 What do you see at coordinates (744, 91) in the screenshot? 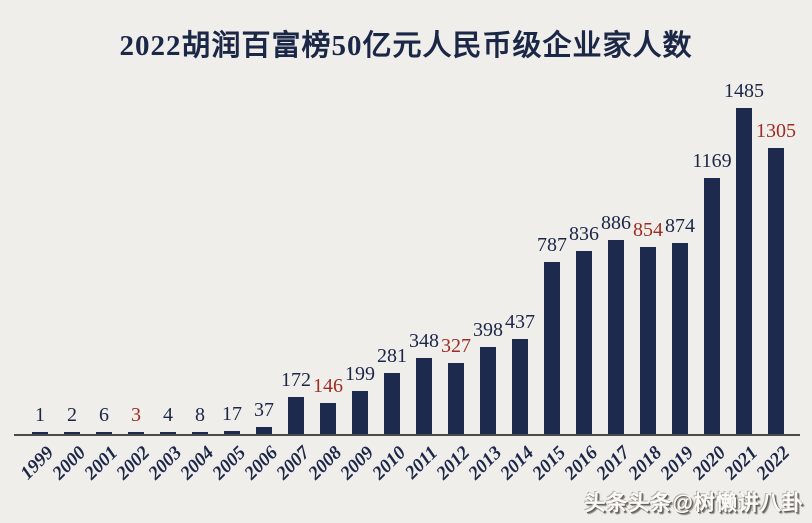
I see `value-label: 1485` at bounding box center [744, 91].